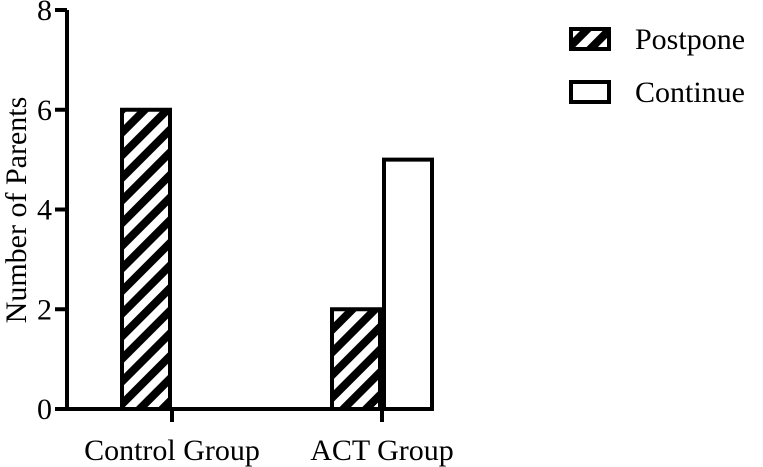 This screenshot has height=467, width=763. Describe the element at coordinates (590, 92) in the screenshot. I see `legend-swatch-continue` at that location.